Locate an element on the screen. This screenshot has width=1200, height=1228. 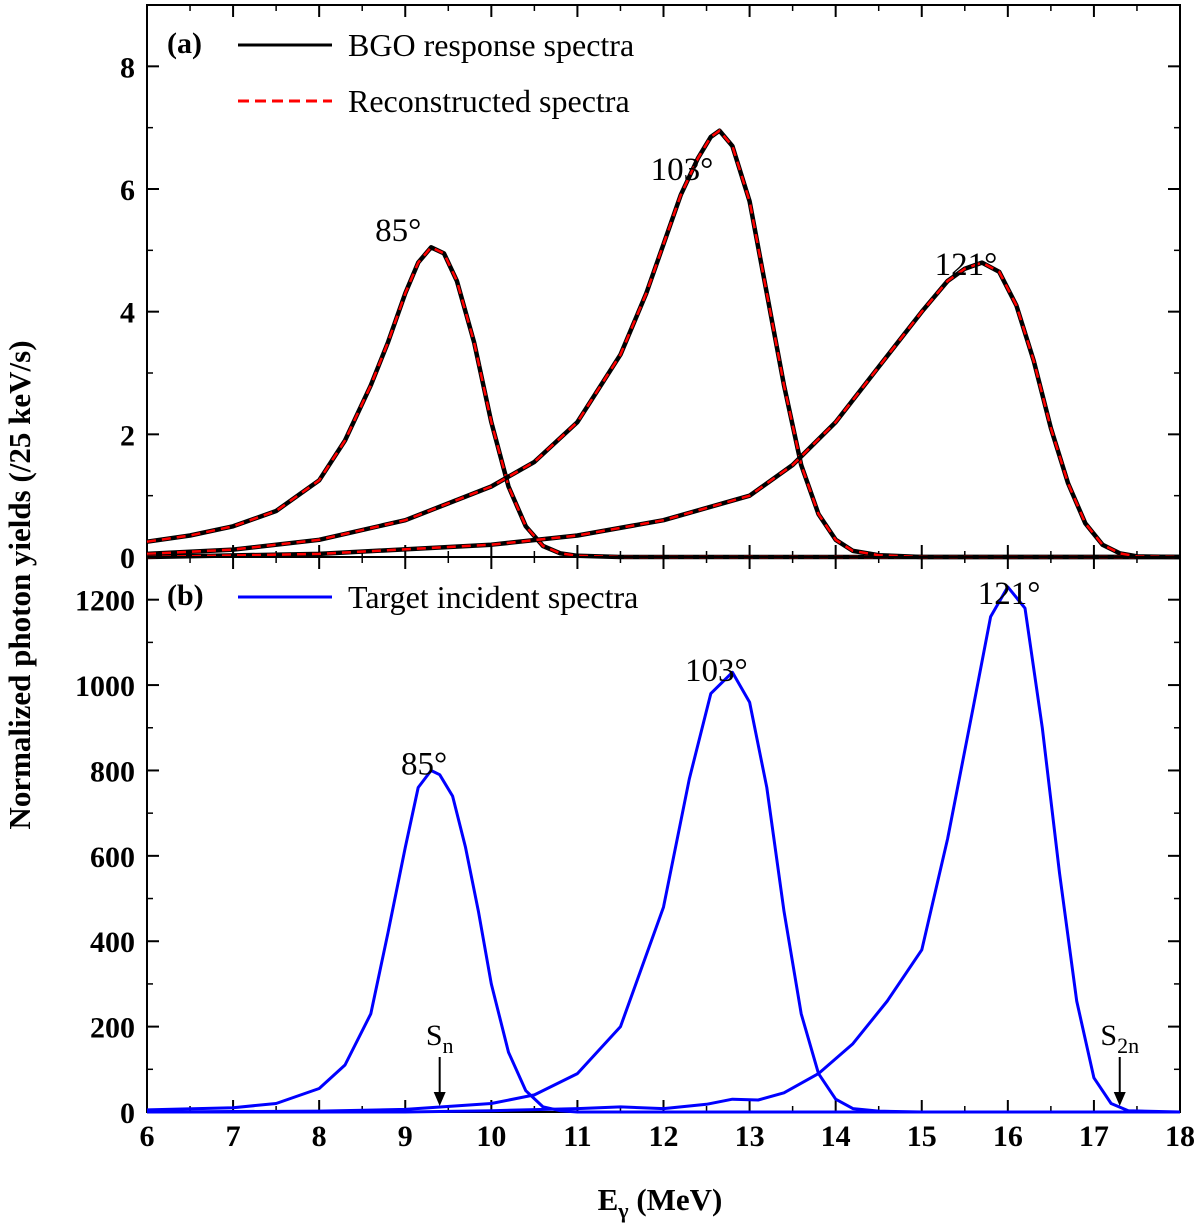
x-tick-label: 16 is located at coordinates (1008, 1136).